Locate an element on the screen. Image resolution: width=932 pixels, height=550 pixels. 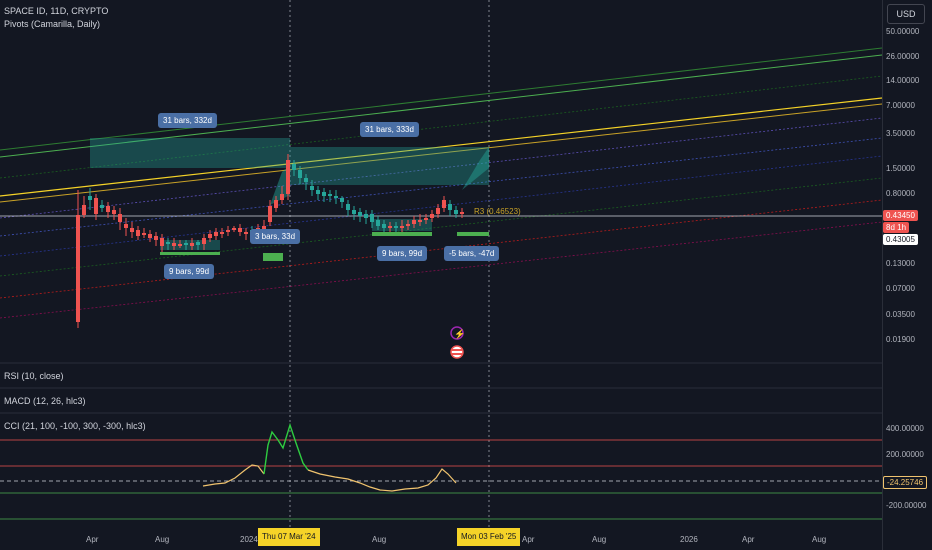
us-flag-icon is located at coordinates (457, 352).